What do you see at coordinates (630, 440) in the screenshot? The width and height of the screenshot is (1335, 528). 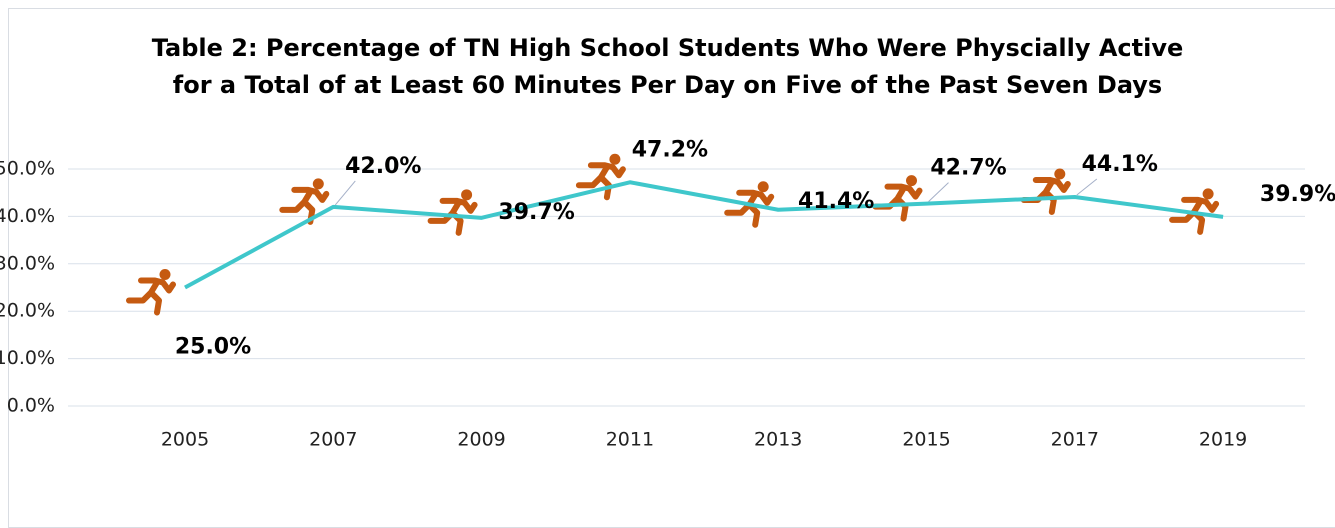 I see `x-tick-label: 2011` at bounding box center [630, 440].